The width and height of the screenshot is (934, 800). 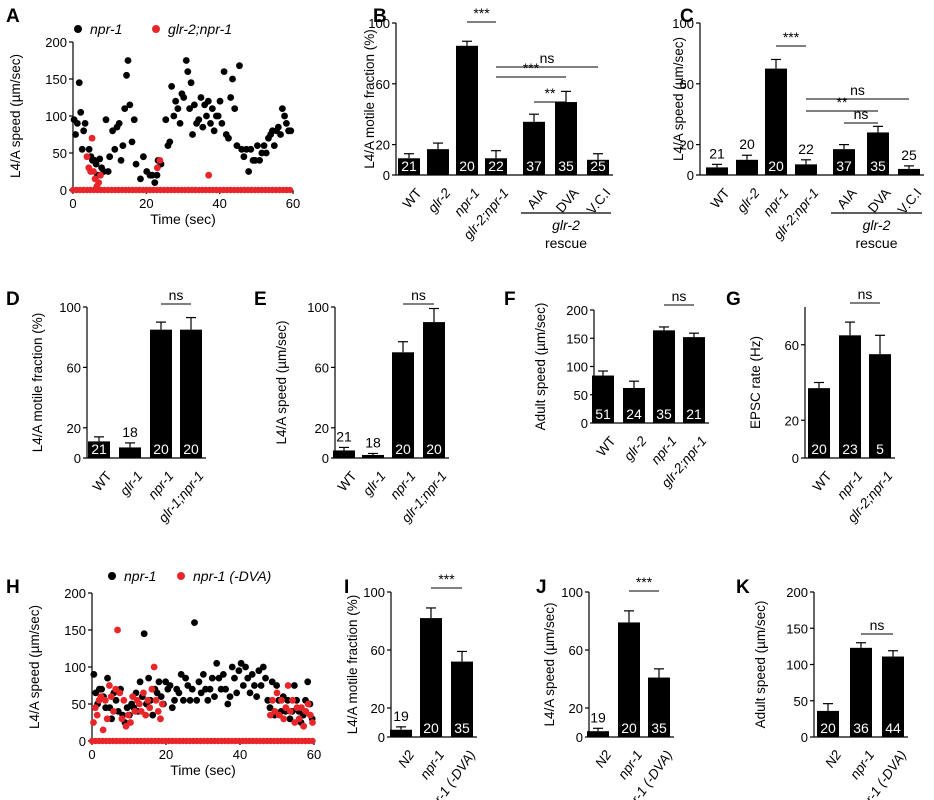 I want to click on category-label: glr-2, so click(x=748, y=200).